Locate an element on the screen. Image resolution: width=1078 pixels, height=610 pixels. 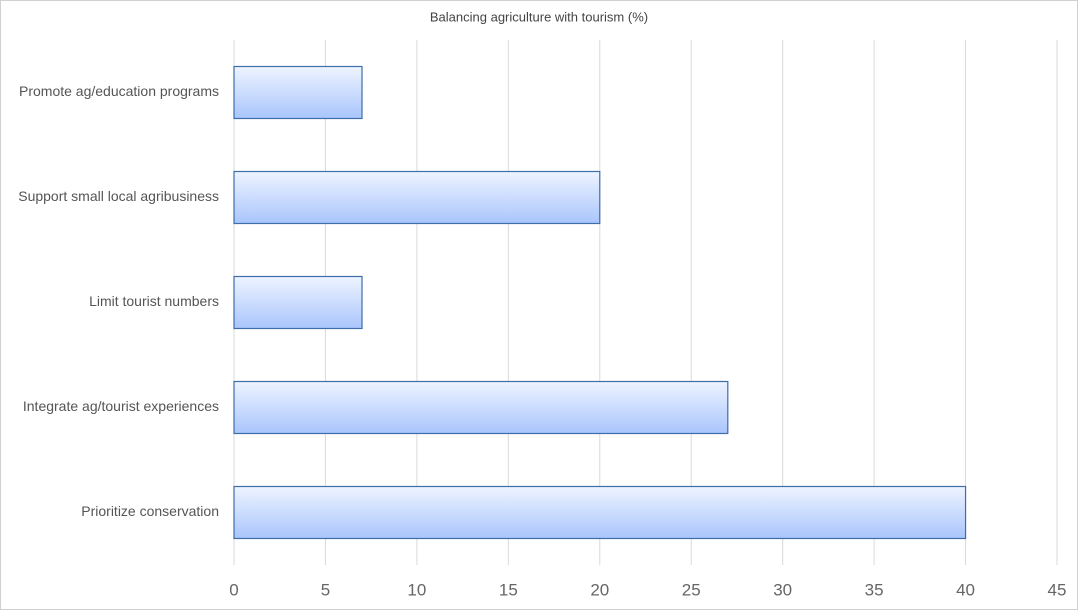
category-label: Promote ag/education programs is located at coordinates (119, 91).